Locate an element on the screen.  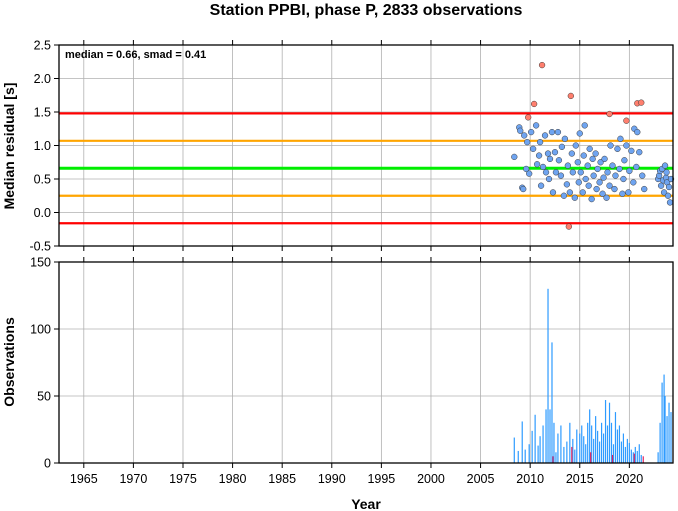
residual-y-tick-label: -0.5 is located at coordinates (40, 247).